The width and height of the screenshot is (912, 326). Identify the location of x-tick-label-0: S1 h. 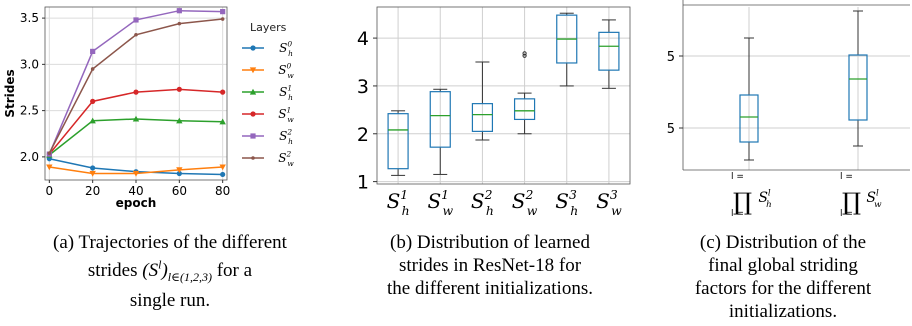
(398, 202).